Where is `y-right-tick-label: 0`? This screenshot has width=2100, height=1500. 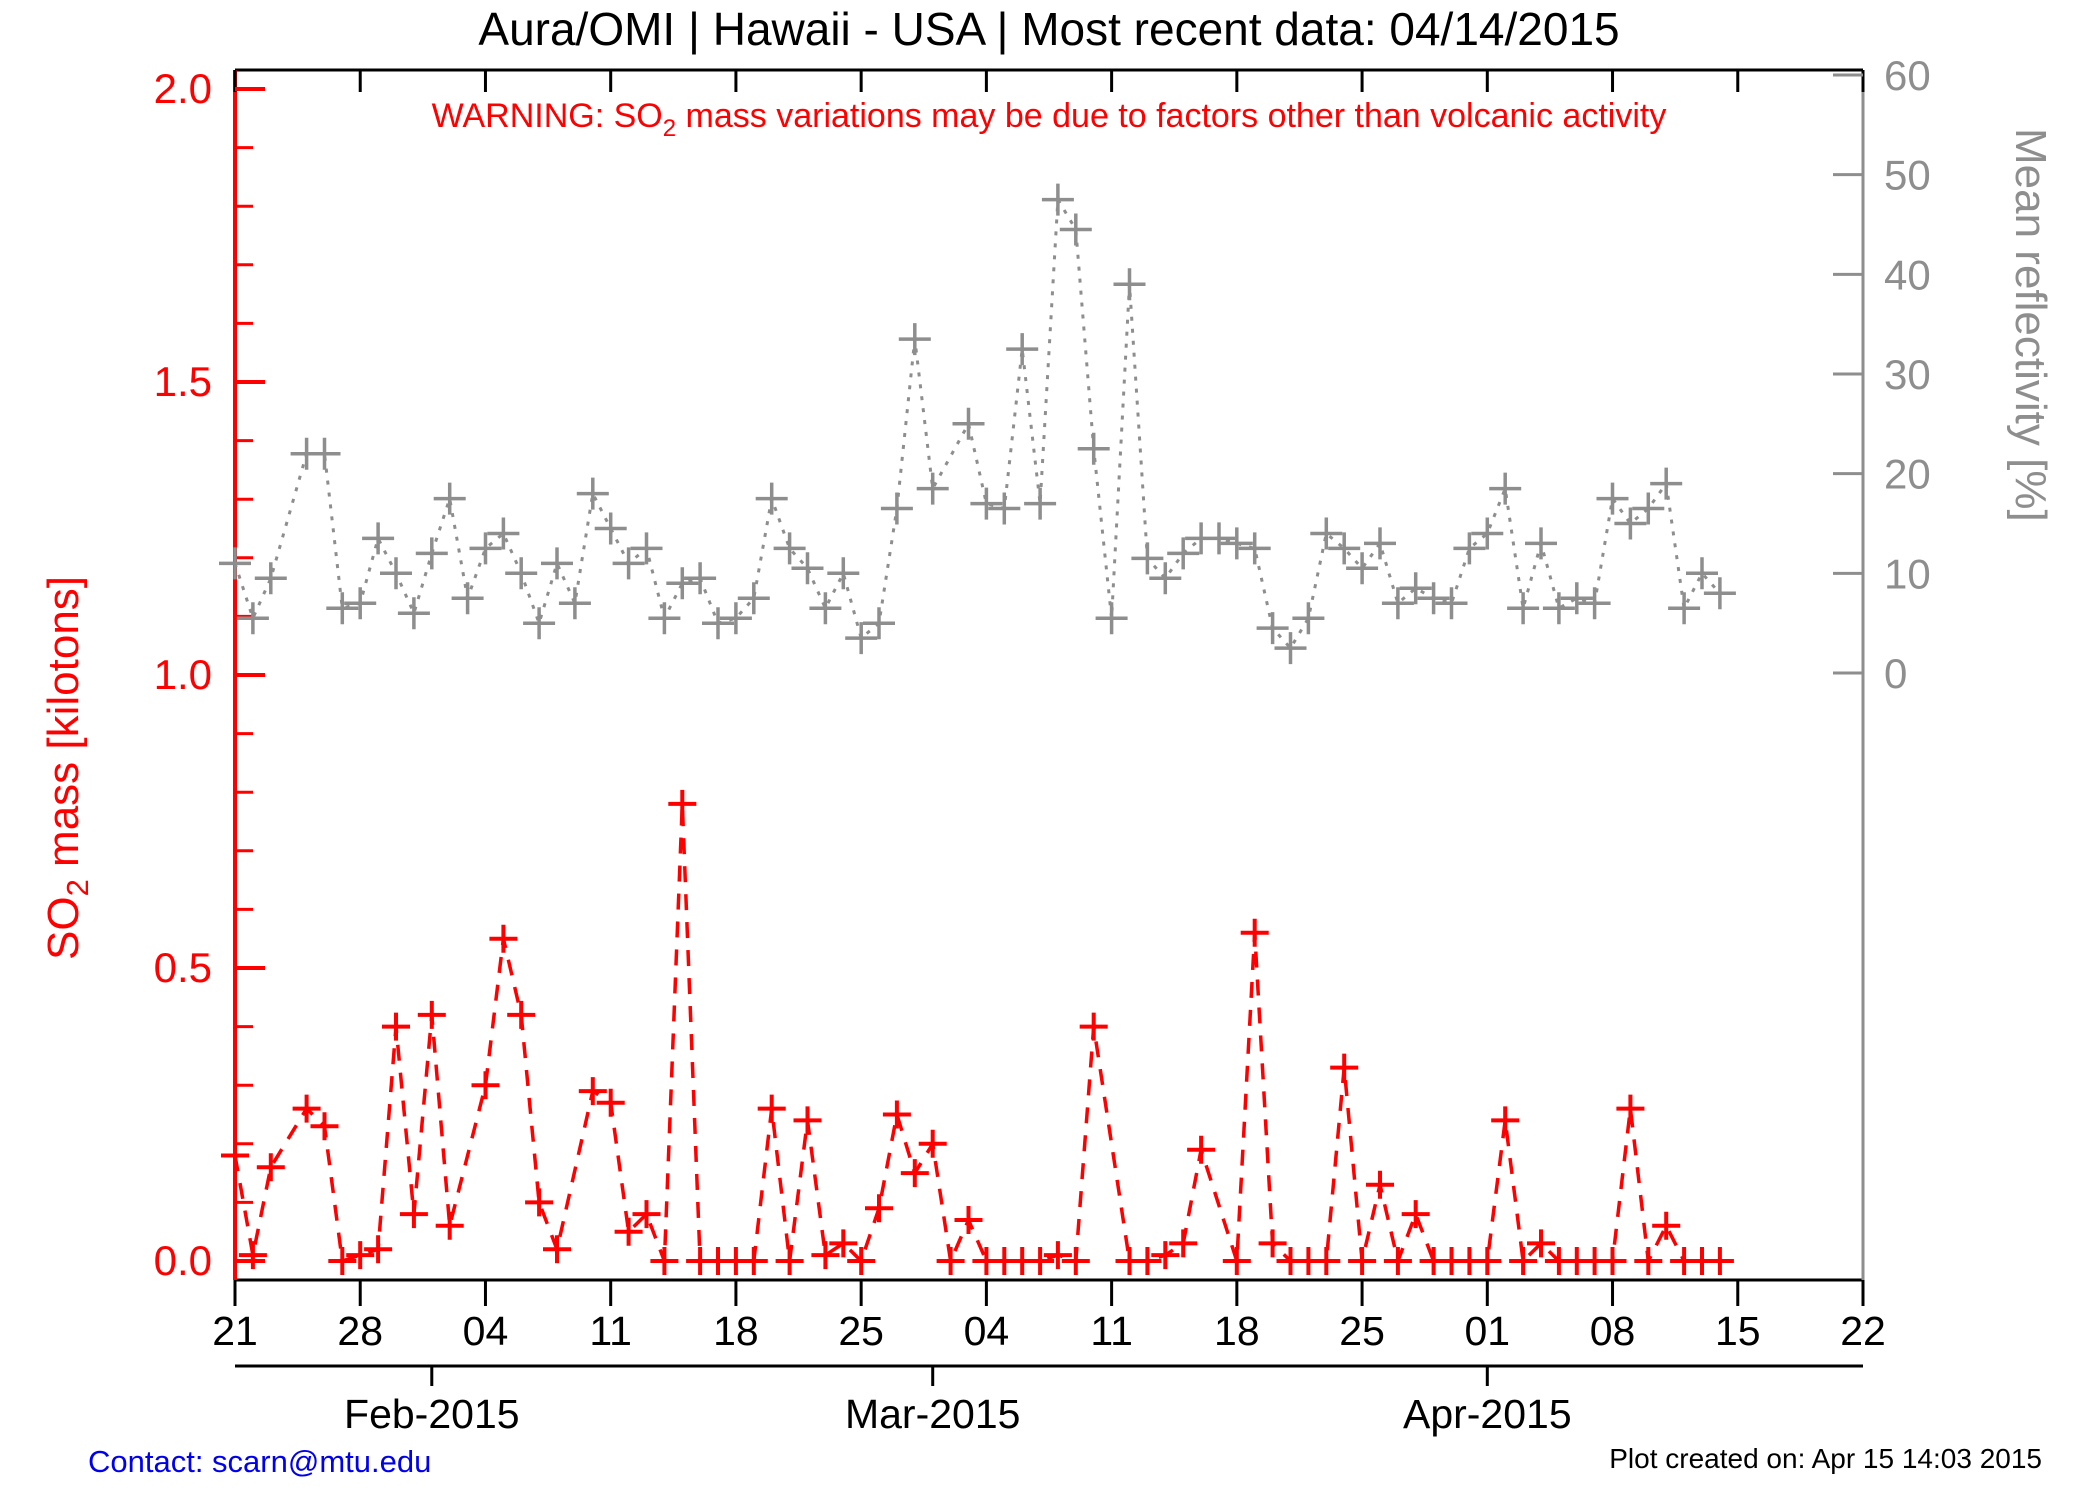 y-right-tick-label: 0 is located at coordinates (1895, 673).